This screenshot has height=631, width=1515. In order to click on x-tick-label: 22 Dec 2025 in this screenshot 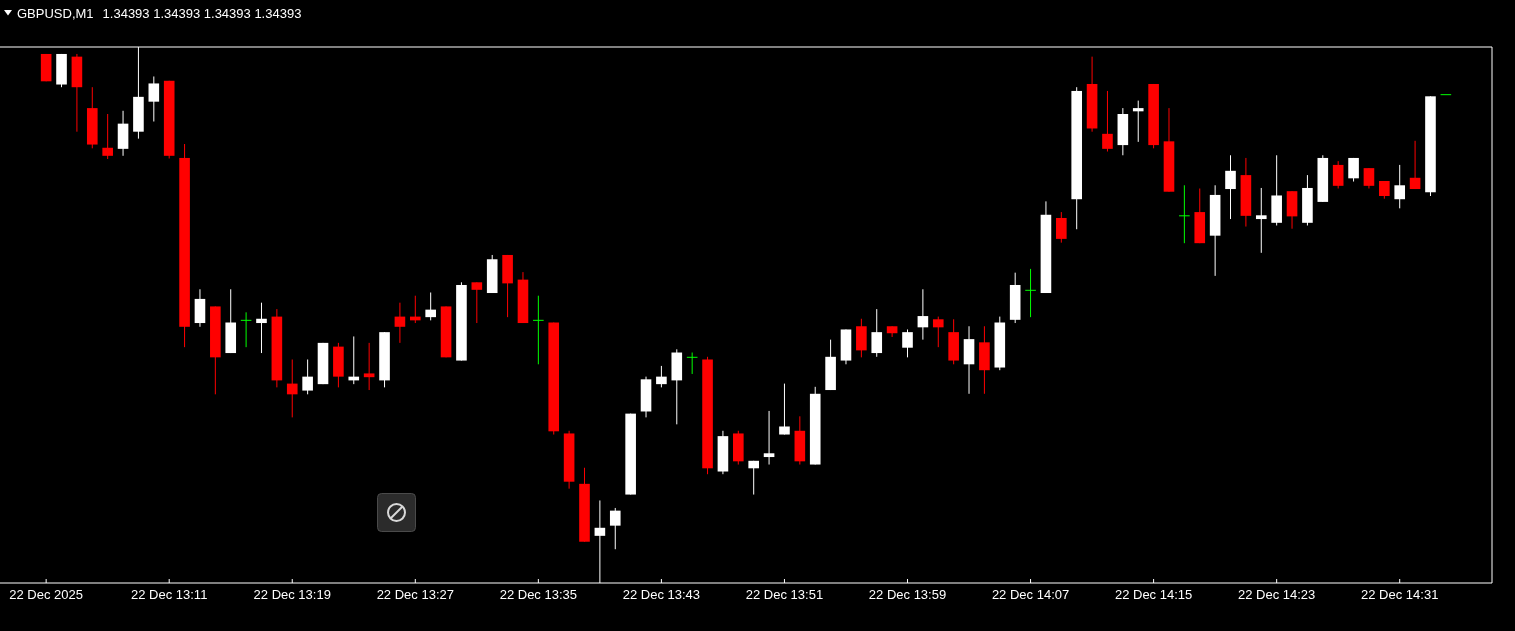, I will do `click(46, 594)`.